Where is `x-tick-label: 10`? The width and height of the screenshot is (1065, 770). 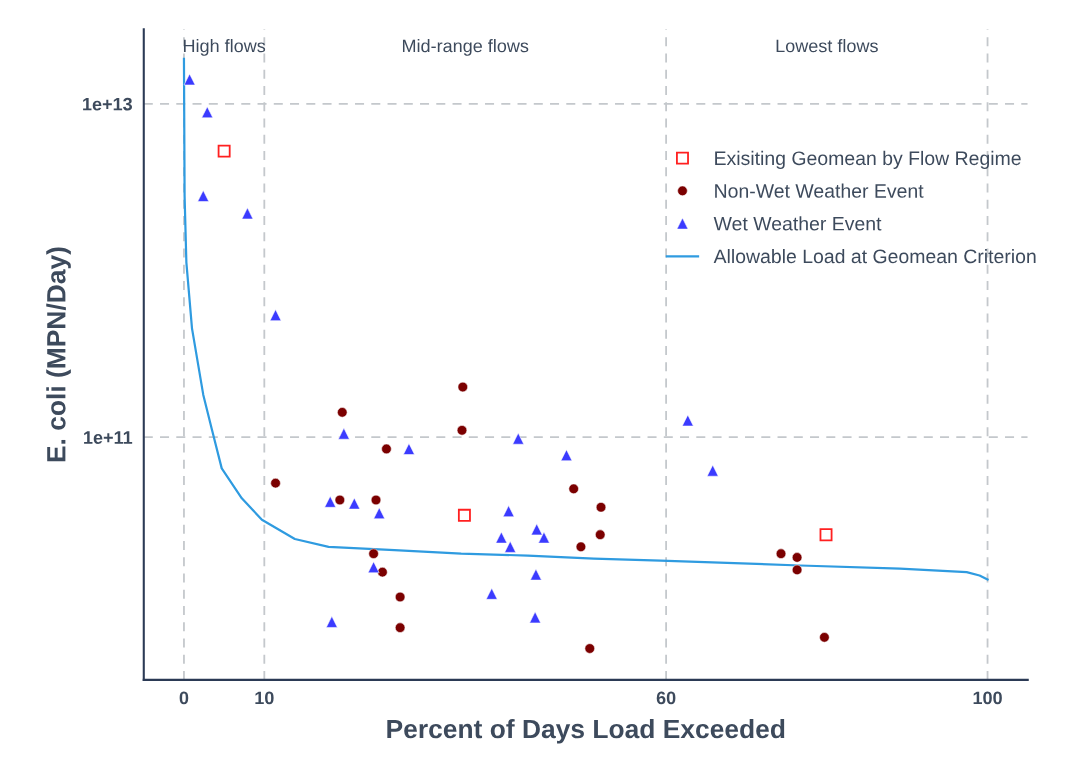 x-tick-label: 10 is located at coordinates (264, 698).